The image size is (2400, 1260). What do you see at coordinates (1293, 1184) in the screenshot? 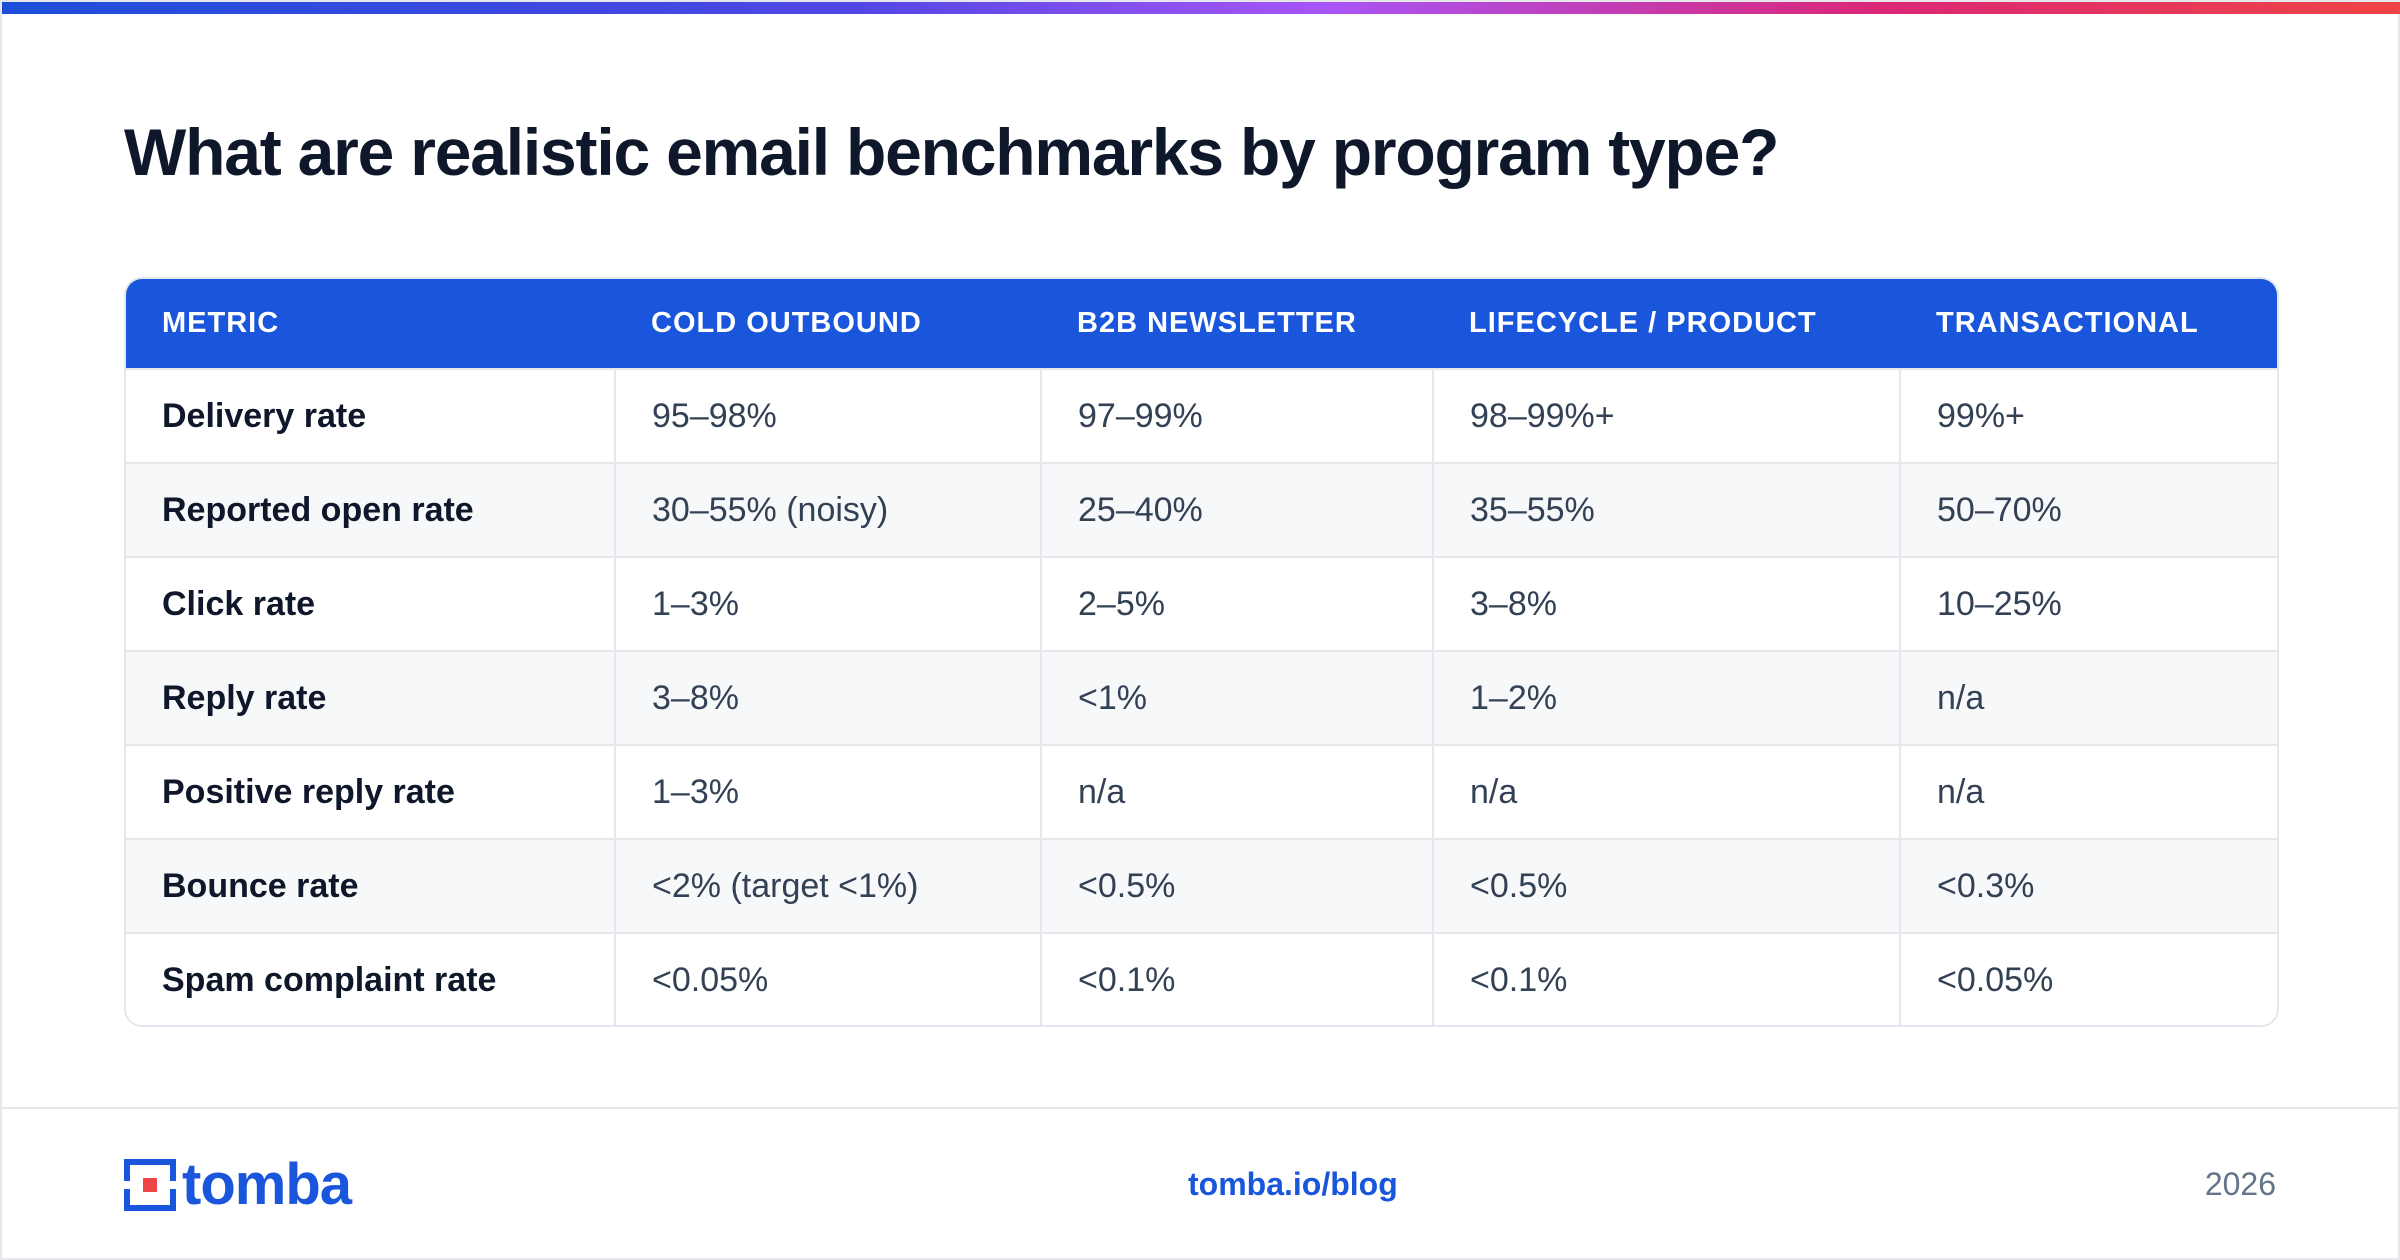
I see `blog-link: tomba.io/blog` at bounding box center [1293, 1184].